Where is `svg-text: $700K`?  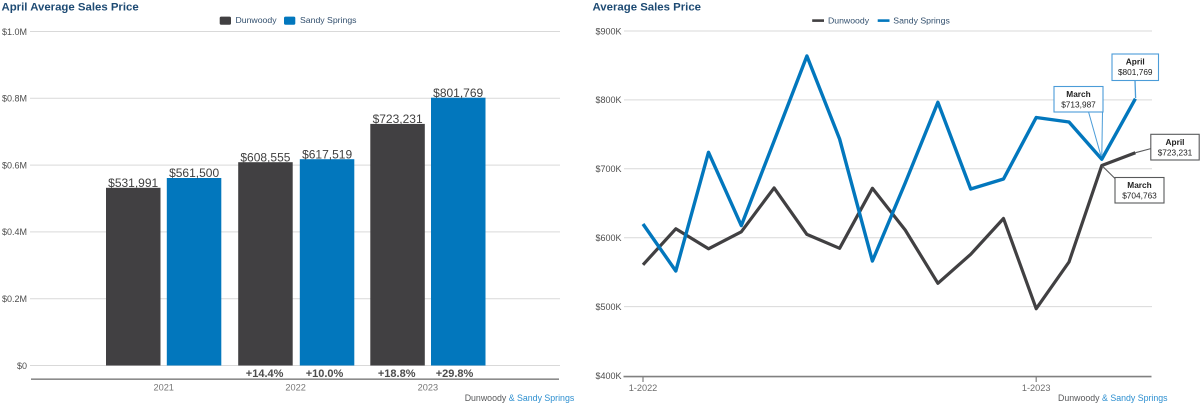
svg-text: $700K is located at coordinates (608, 169).